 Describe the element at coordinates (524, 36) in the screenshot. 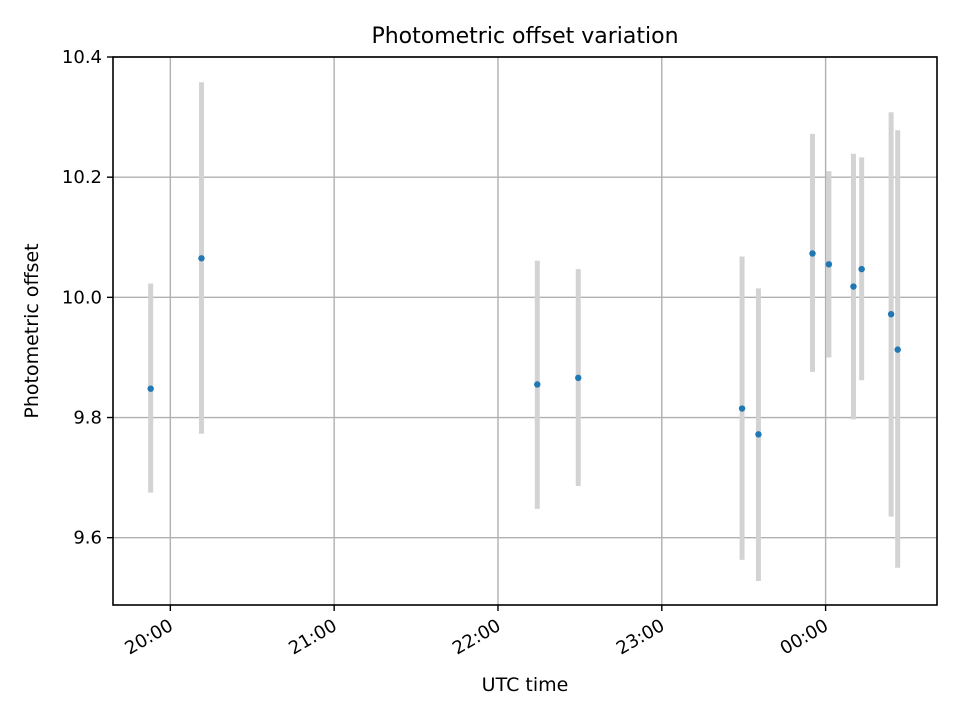

I see `chart-title: Photometric offset variation` at that location.